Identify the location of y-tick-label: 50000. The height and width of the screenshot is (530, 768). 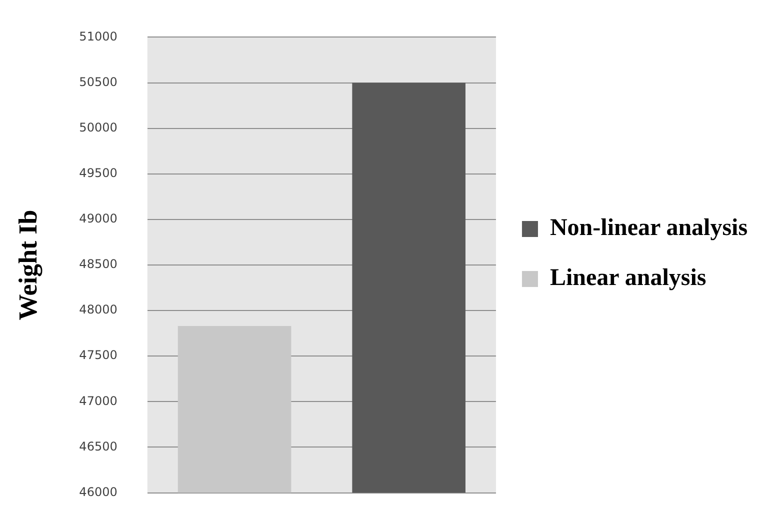
(98, 127).